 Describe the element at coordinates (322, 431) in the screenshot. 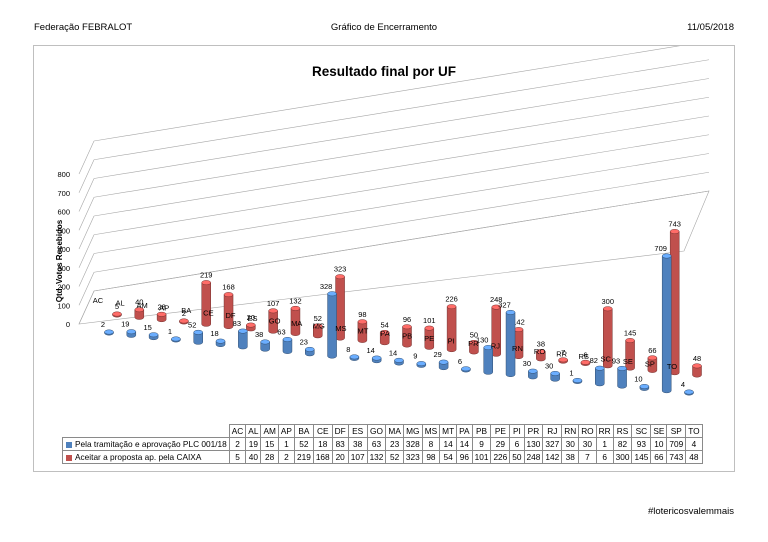

I see `table-header-cell: CE` at that location.